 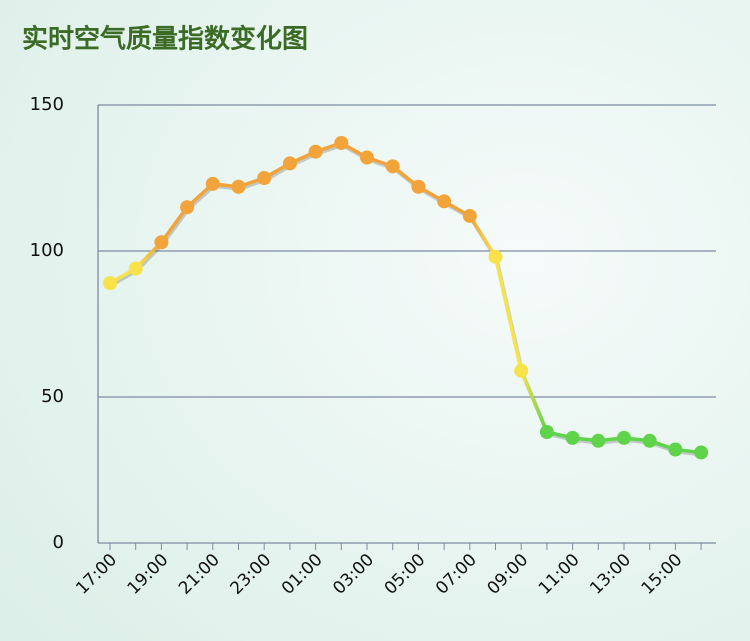 I want to click on y-tick-label: 0, so click(x=58, y=542).